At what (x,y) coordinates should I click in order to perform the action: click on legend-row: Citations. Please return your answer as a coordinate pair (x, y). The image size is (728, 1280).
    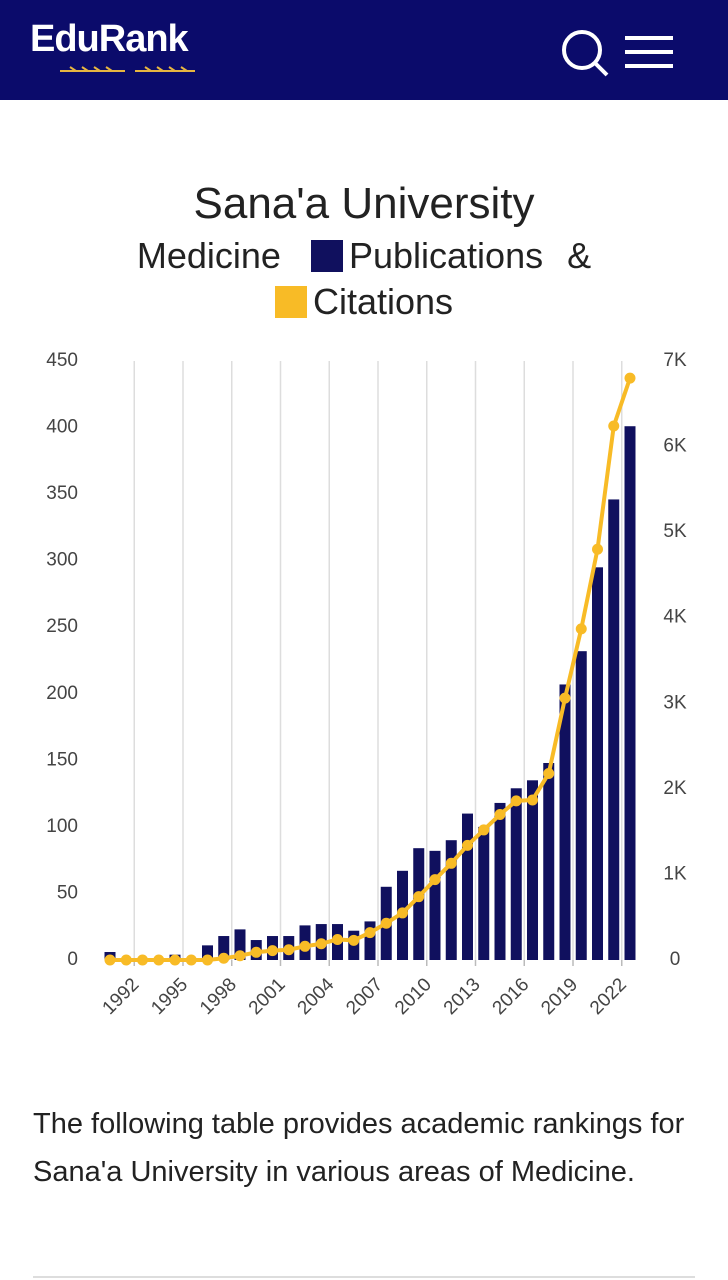
    Looking at the image, I should click on (364, 302).